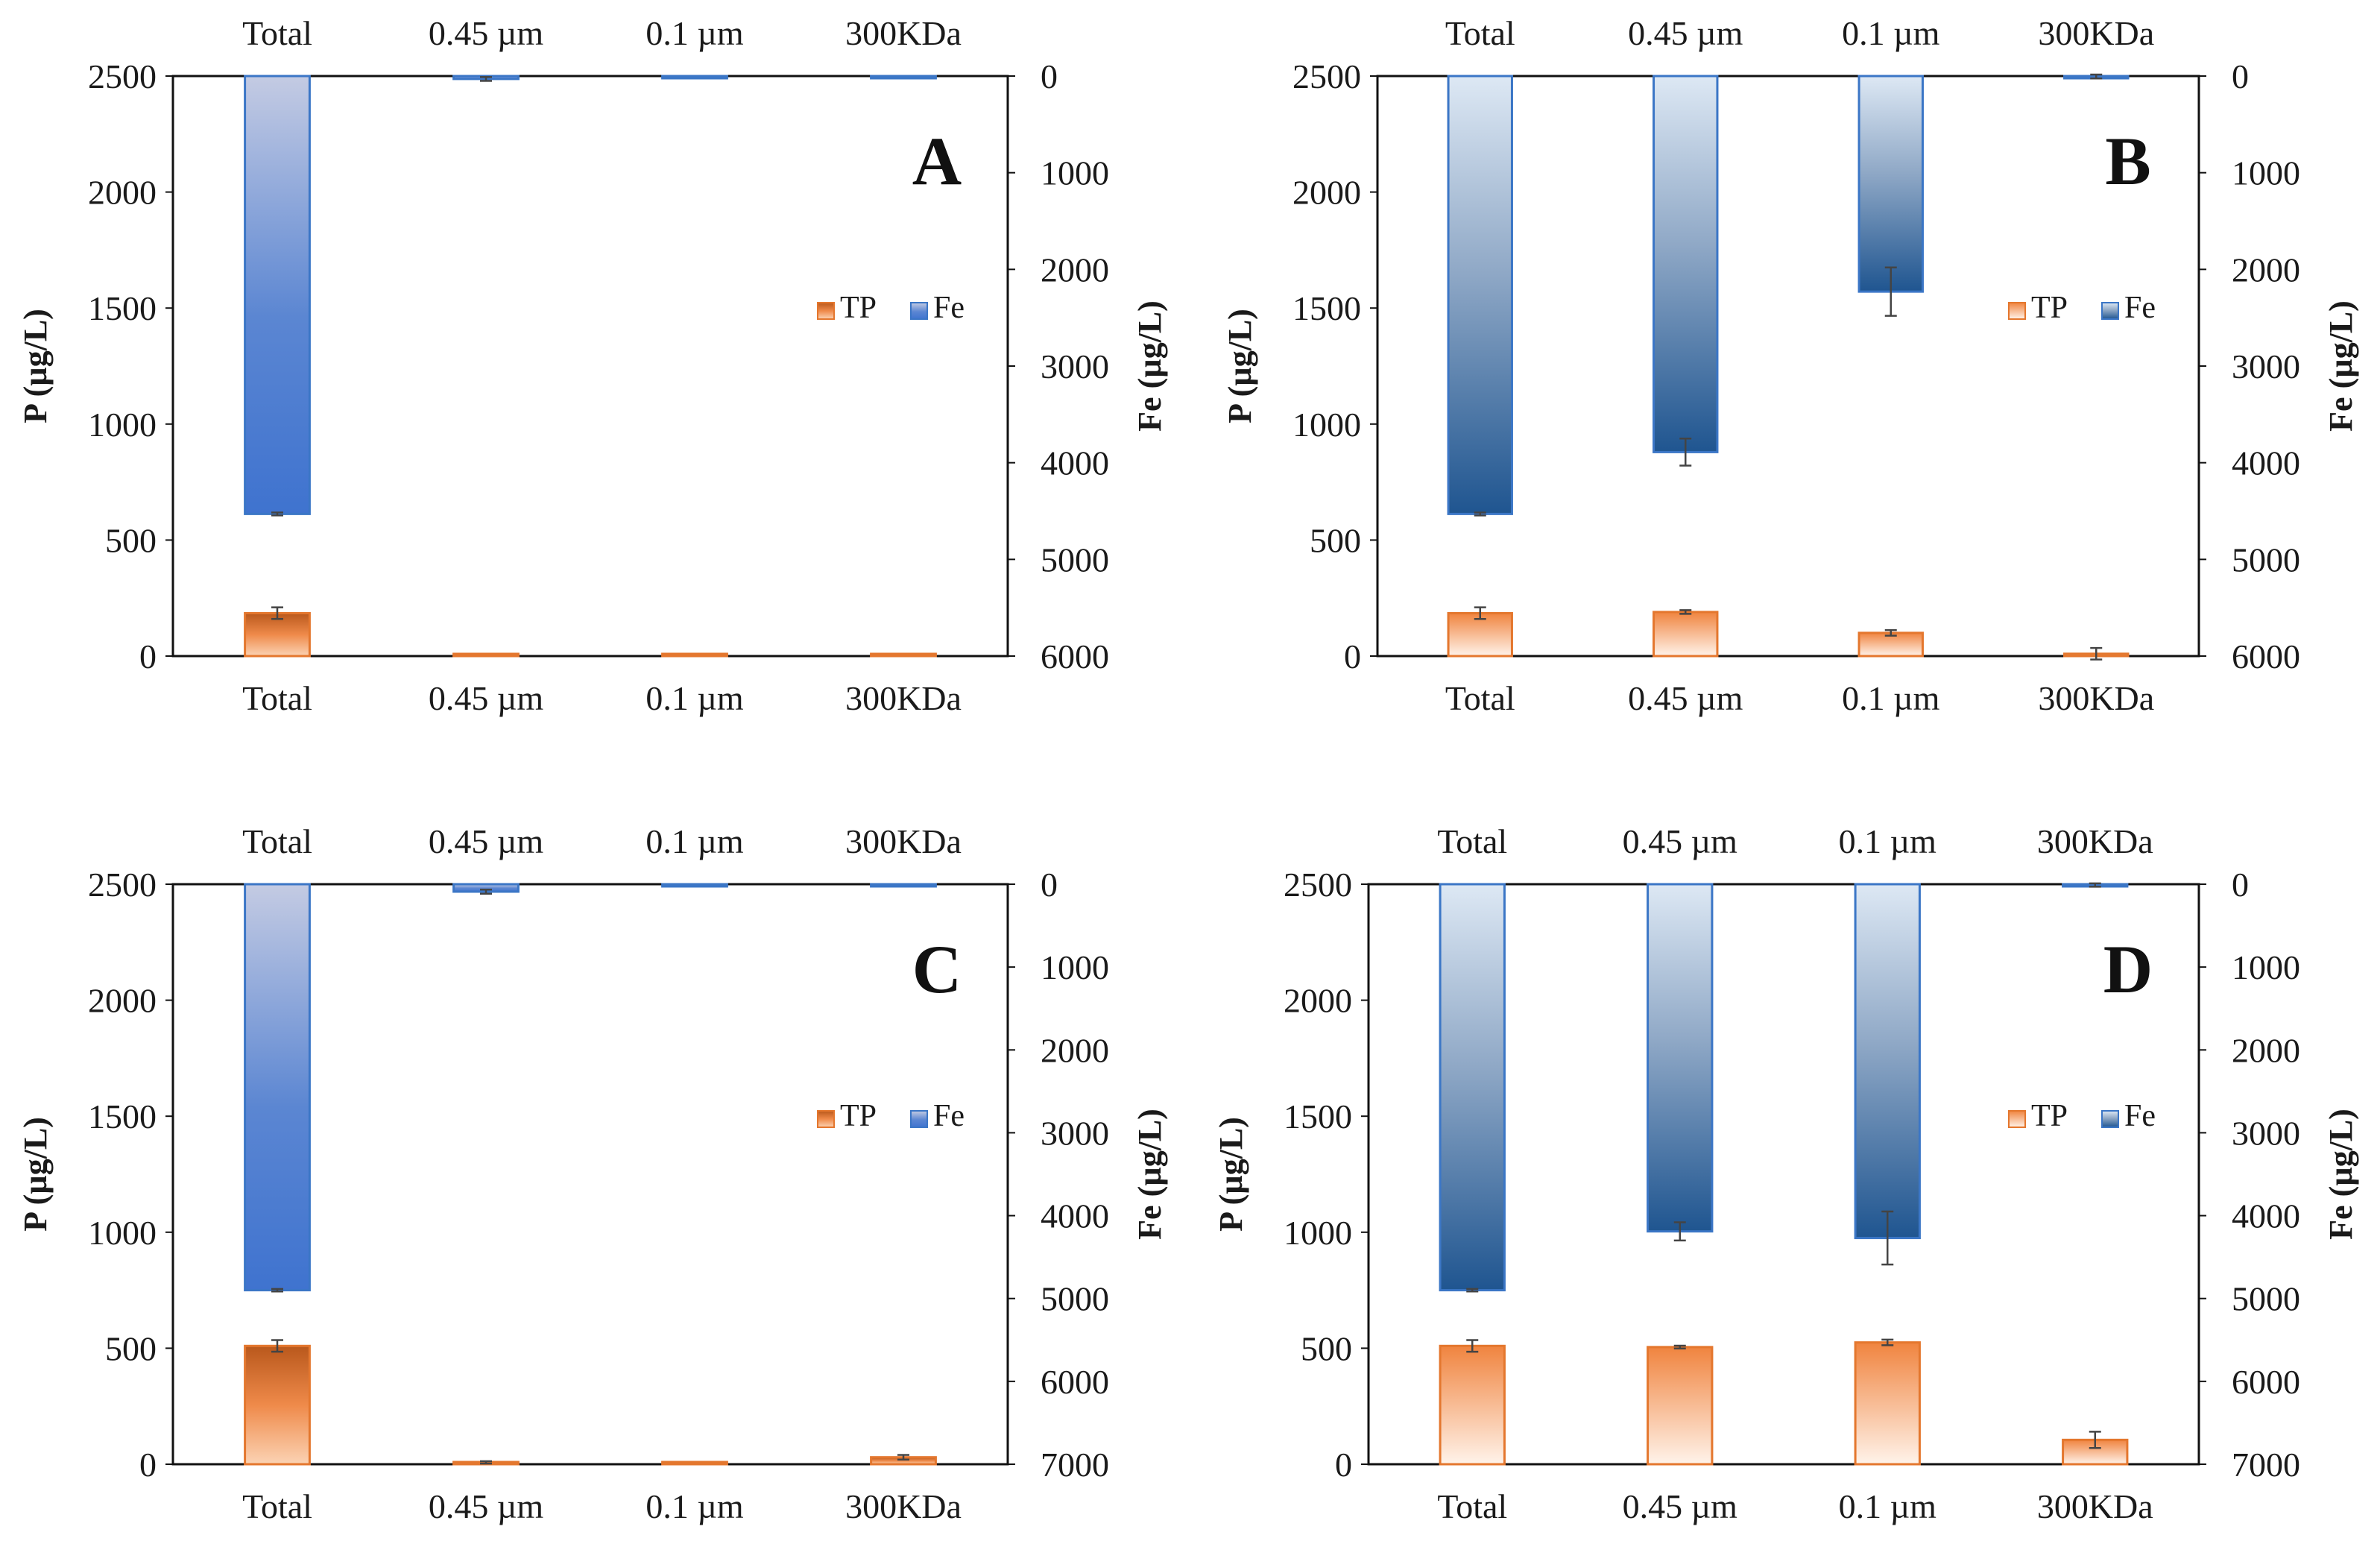 The width and height of the screenshot is (2380, 1544). I want to click on panel-letter: C, so click(937, 969).